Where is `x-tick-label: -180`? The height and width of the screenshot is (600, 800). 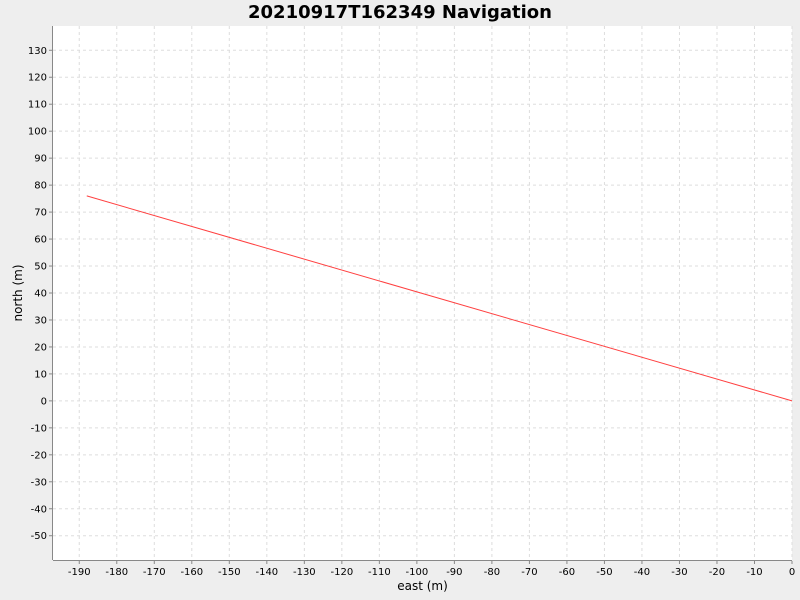 x-tick-label: -180 is located at coordinates (116, 572).